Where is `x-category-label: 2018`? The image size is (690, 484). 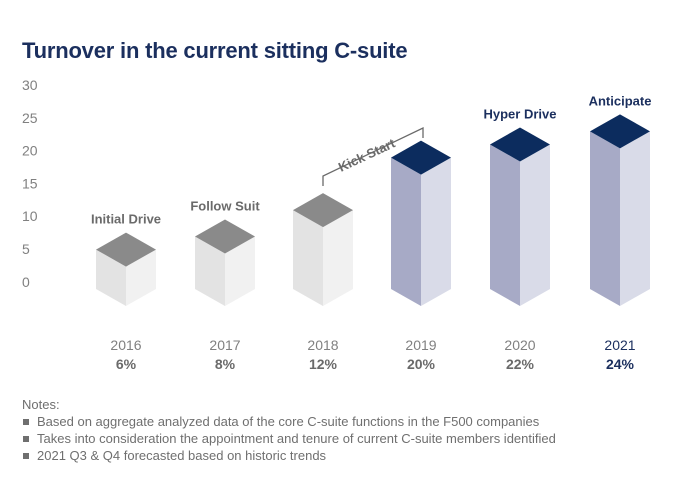
x-category-label: 2018 is located at coordinates (322, 345).